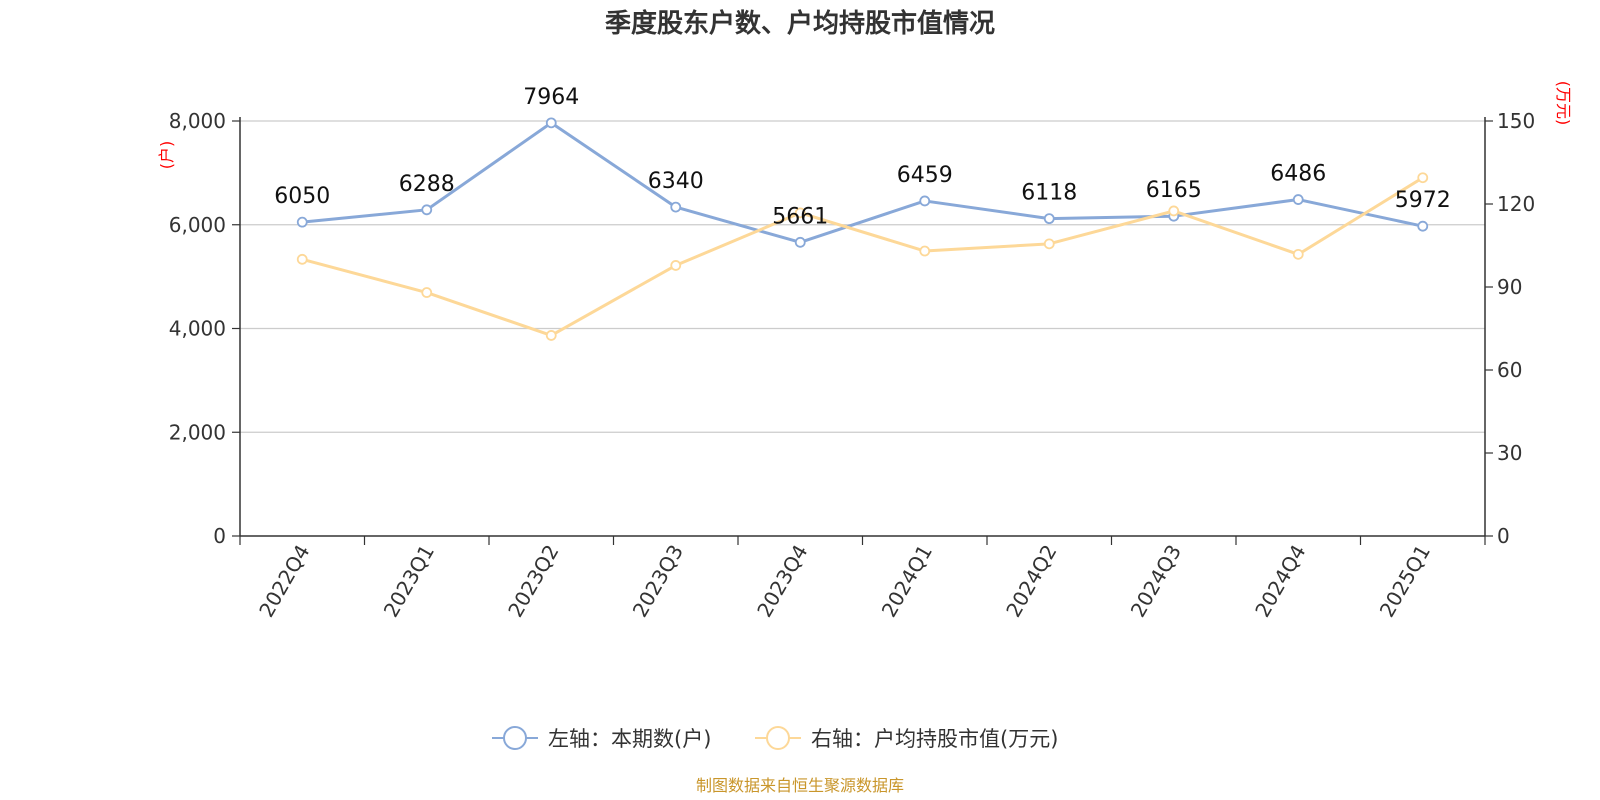 Image resolution: width=1600 pixels, height=800 pixels. I want to click on left-axis-tick-label: 8,000, so click(197, 121).